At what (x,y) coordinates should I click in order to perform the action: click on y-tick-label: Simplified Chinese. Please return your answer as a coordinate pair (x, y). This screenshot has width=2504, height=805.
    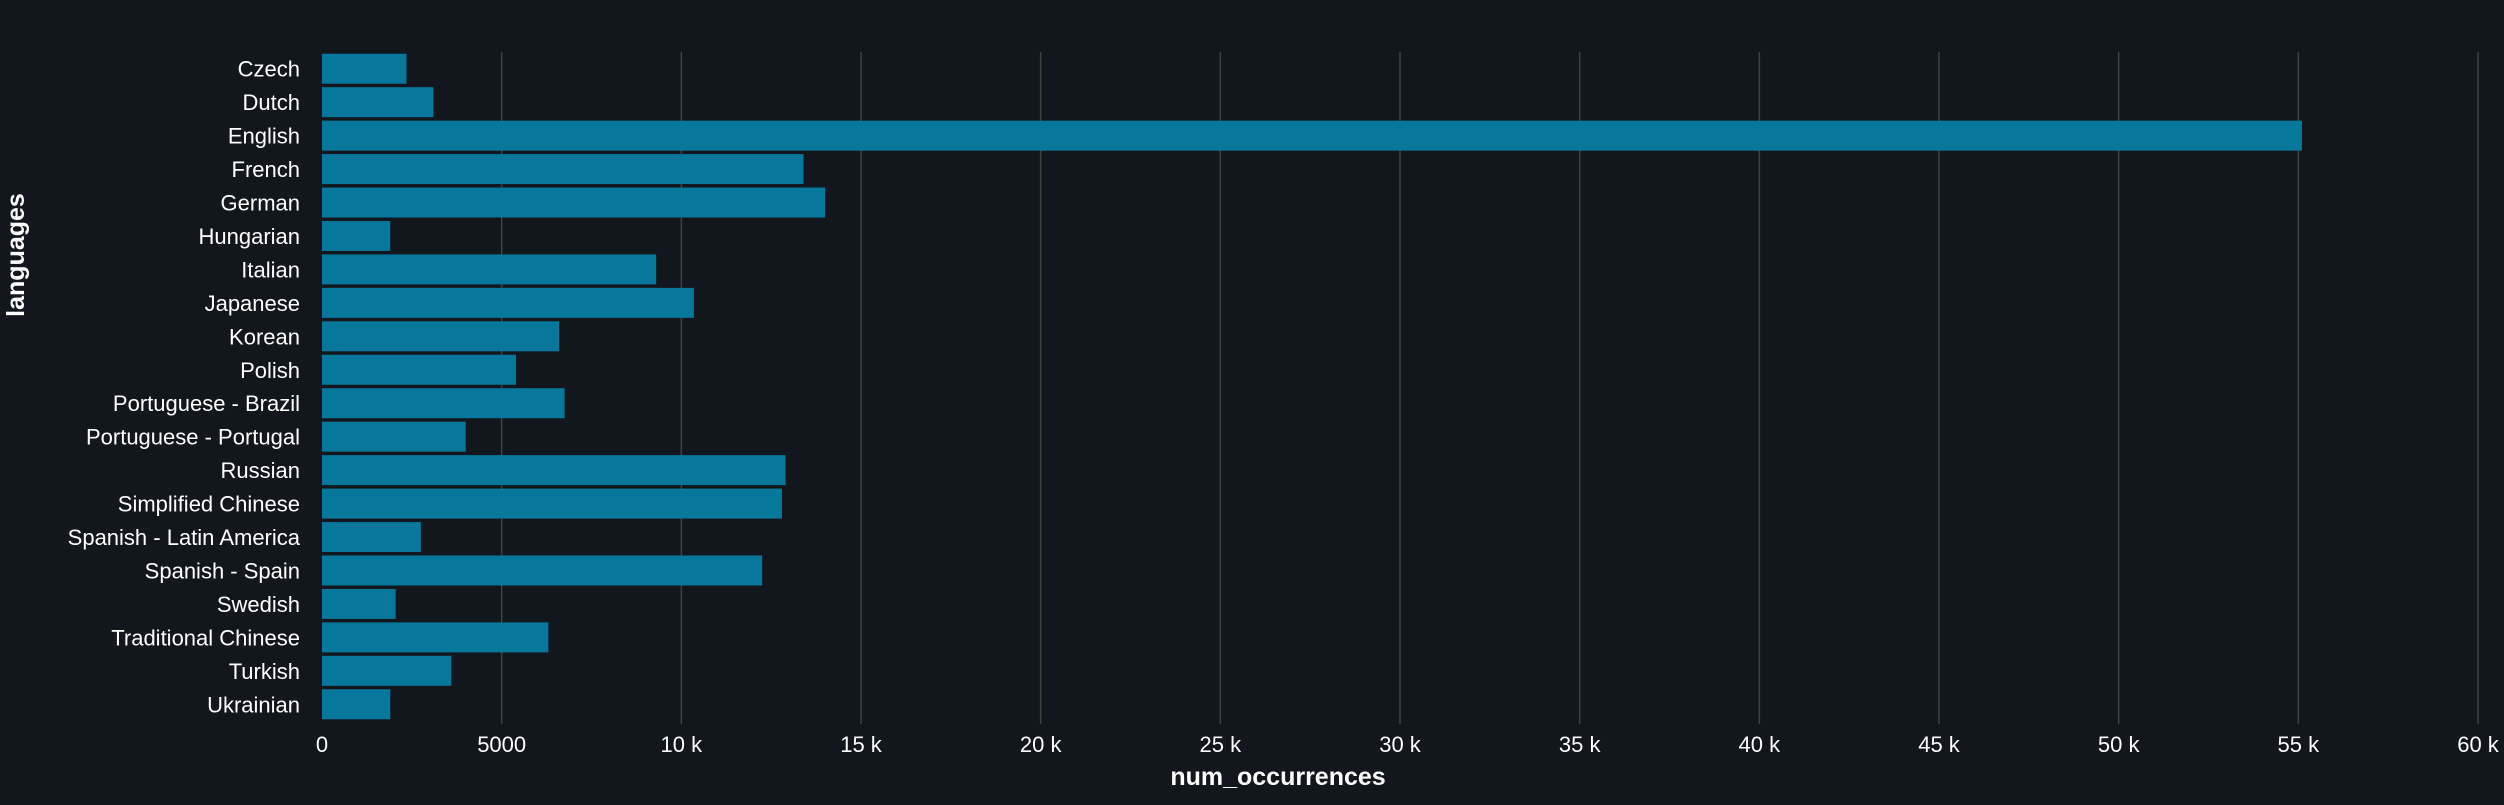
    Looking at the image, I should click on (209, 504).